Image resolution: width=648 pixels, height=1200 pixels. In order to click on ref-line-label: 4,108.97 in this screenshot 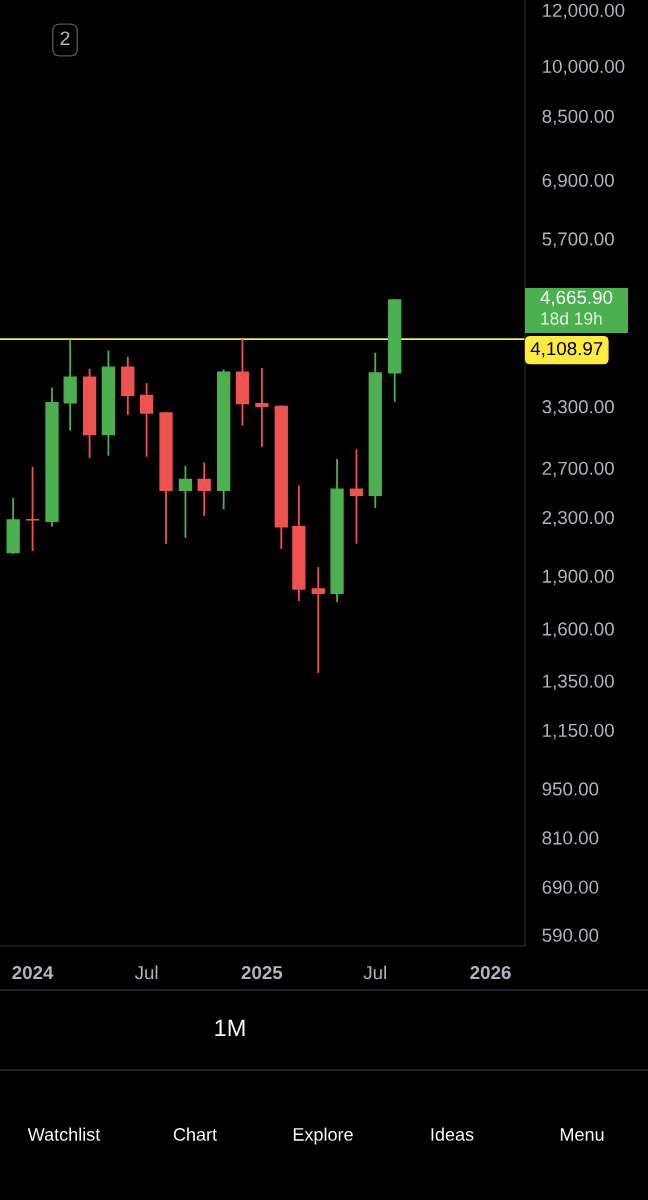, I will do `click(566, 349)`.